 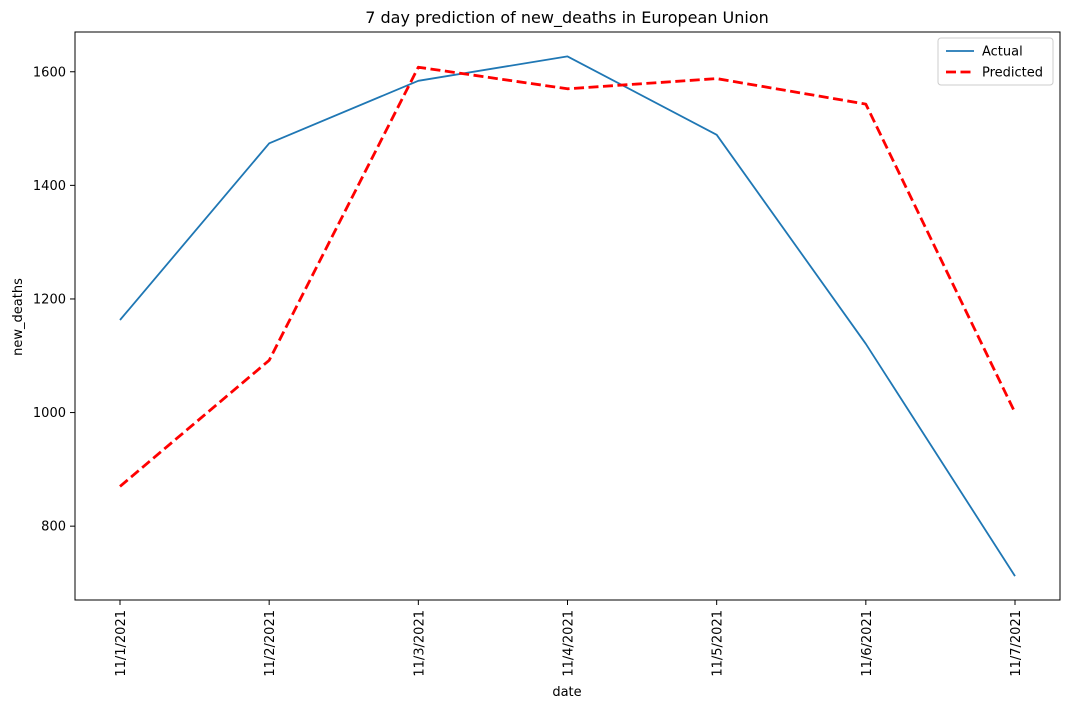 I want to click on x-axis-label: date, so click(x=566, y=692).